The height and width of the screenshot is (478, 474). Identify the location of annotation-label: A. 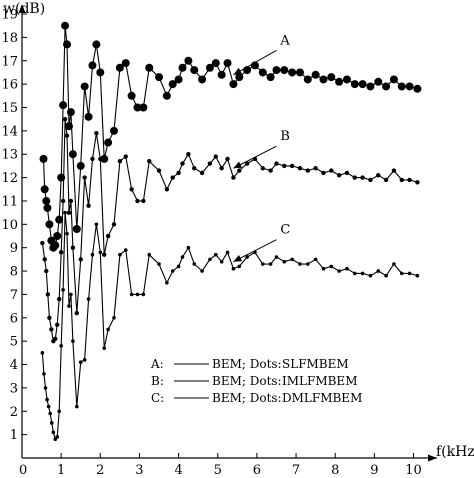
(284, 40).